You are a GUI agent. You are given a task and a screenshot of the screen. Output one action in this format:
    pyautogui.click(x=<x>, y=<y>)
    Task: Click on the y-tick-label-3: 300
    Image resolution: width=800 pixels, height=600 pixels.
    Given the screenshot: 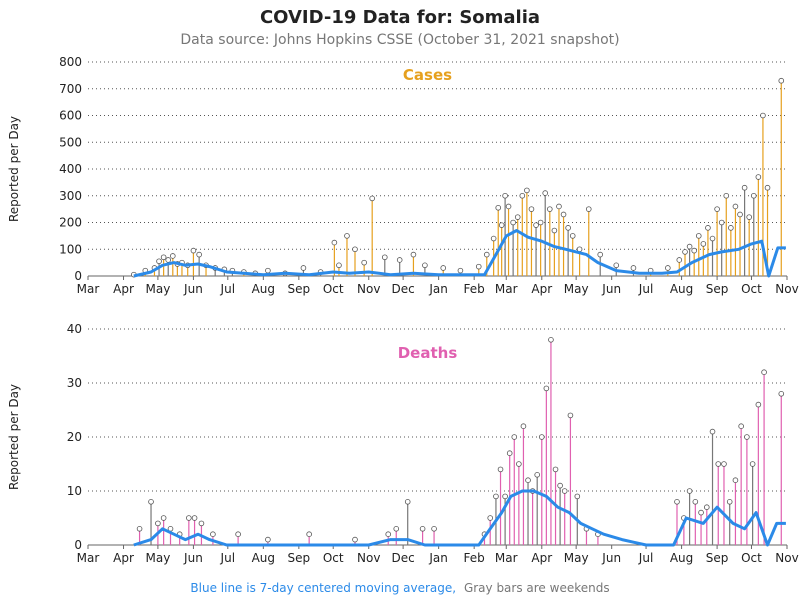 What is the action you would take?
    pyautogui.click(x=70, y=196)
    